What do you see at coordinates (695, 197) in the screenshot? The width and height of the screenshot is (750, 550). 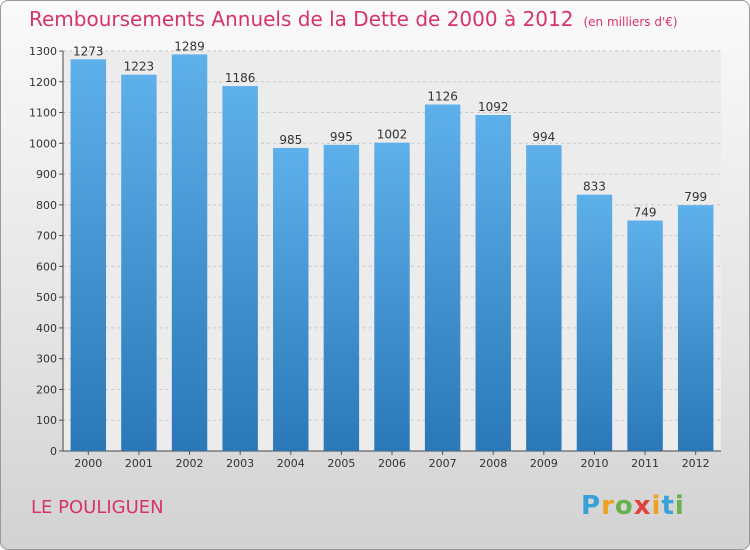 I see `data-label: 799` at bounding box center [695, 197].